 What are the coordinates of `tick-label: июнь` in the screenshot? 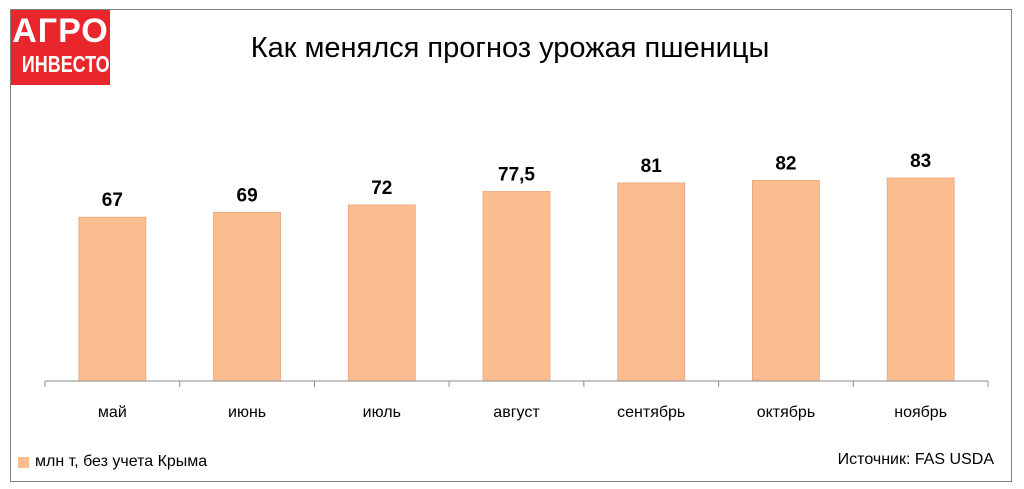 It's located at (247, 412).